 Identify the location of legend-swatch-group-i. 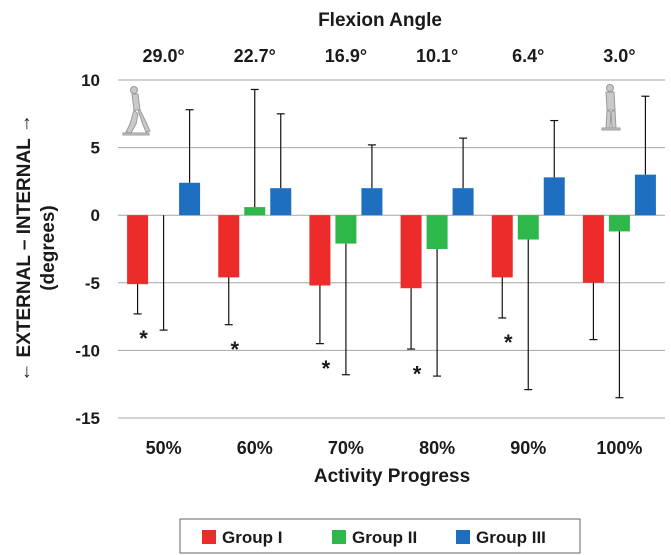
(209, 537).